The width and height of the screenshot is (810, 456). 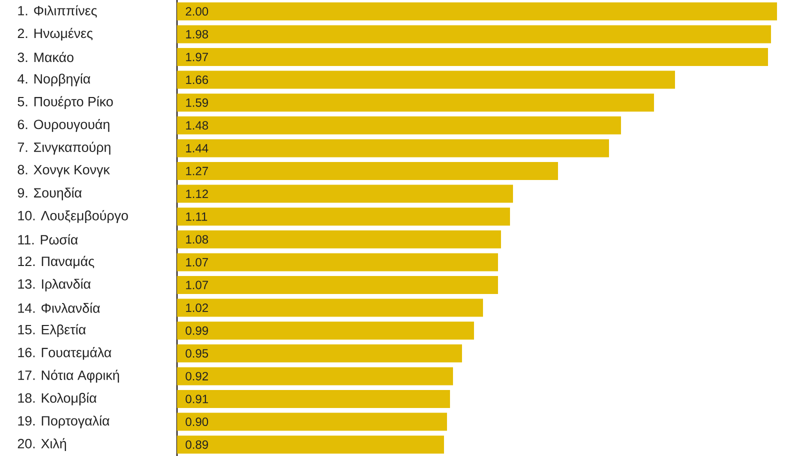 I want to click on y-tick-label: 8. Χονγκ Κονγκ, so click(x=64, y=171).